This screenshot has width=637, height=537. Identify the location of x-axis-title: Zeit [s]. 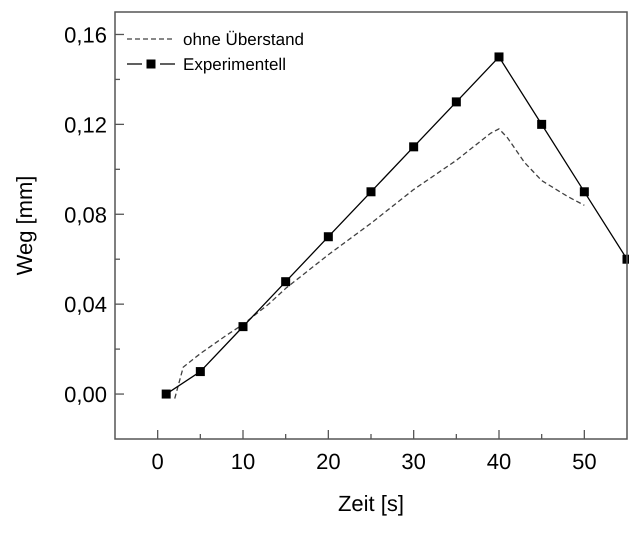
(371, 503).